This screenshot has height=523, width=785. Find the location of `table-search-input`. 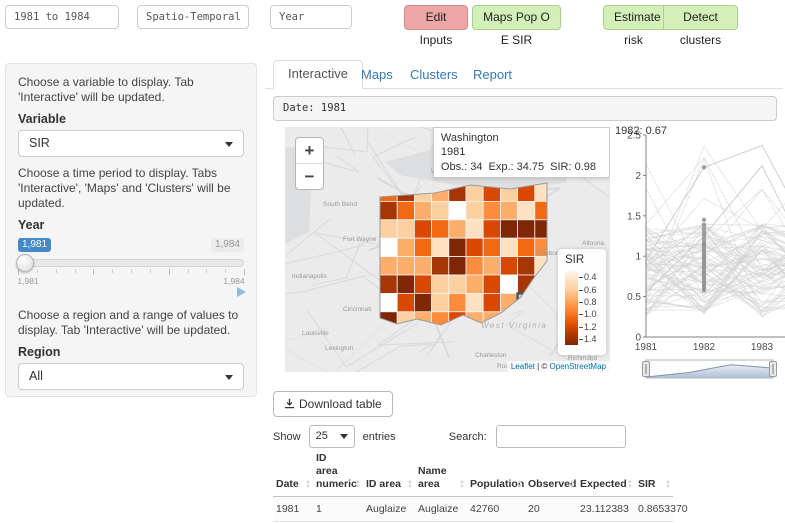

table-search-input is located at coordinates (560, 436).